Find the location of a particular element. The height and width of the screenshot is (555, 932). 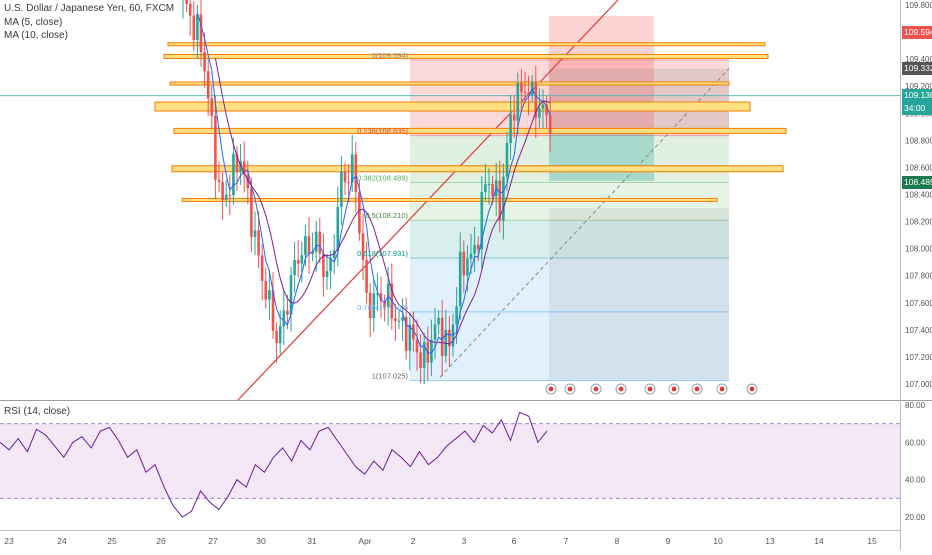

position-target-zone is located at coordinates (601, 155).